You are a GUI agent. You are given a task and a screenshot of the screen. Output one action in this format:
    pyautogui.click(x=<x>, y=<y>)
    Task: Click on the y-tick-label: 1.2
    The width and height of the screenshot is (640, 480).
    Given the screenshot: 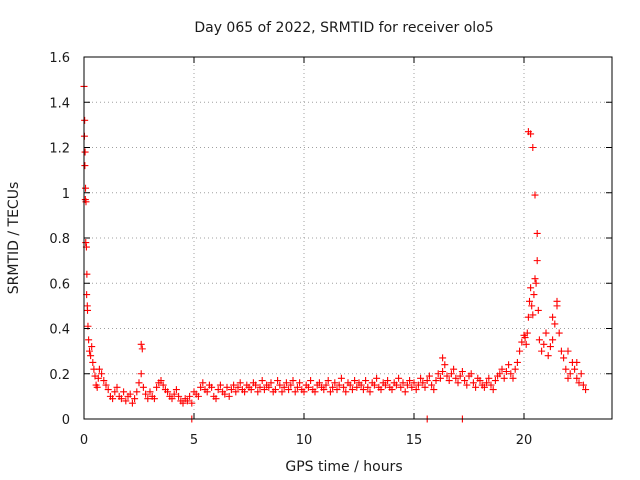 What is the action you would take?
    pyautogui.click(x=59, y=149)
    